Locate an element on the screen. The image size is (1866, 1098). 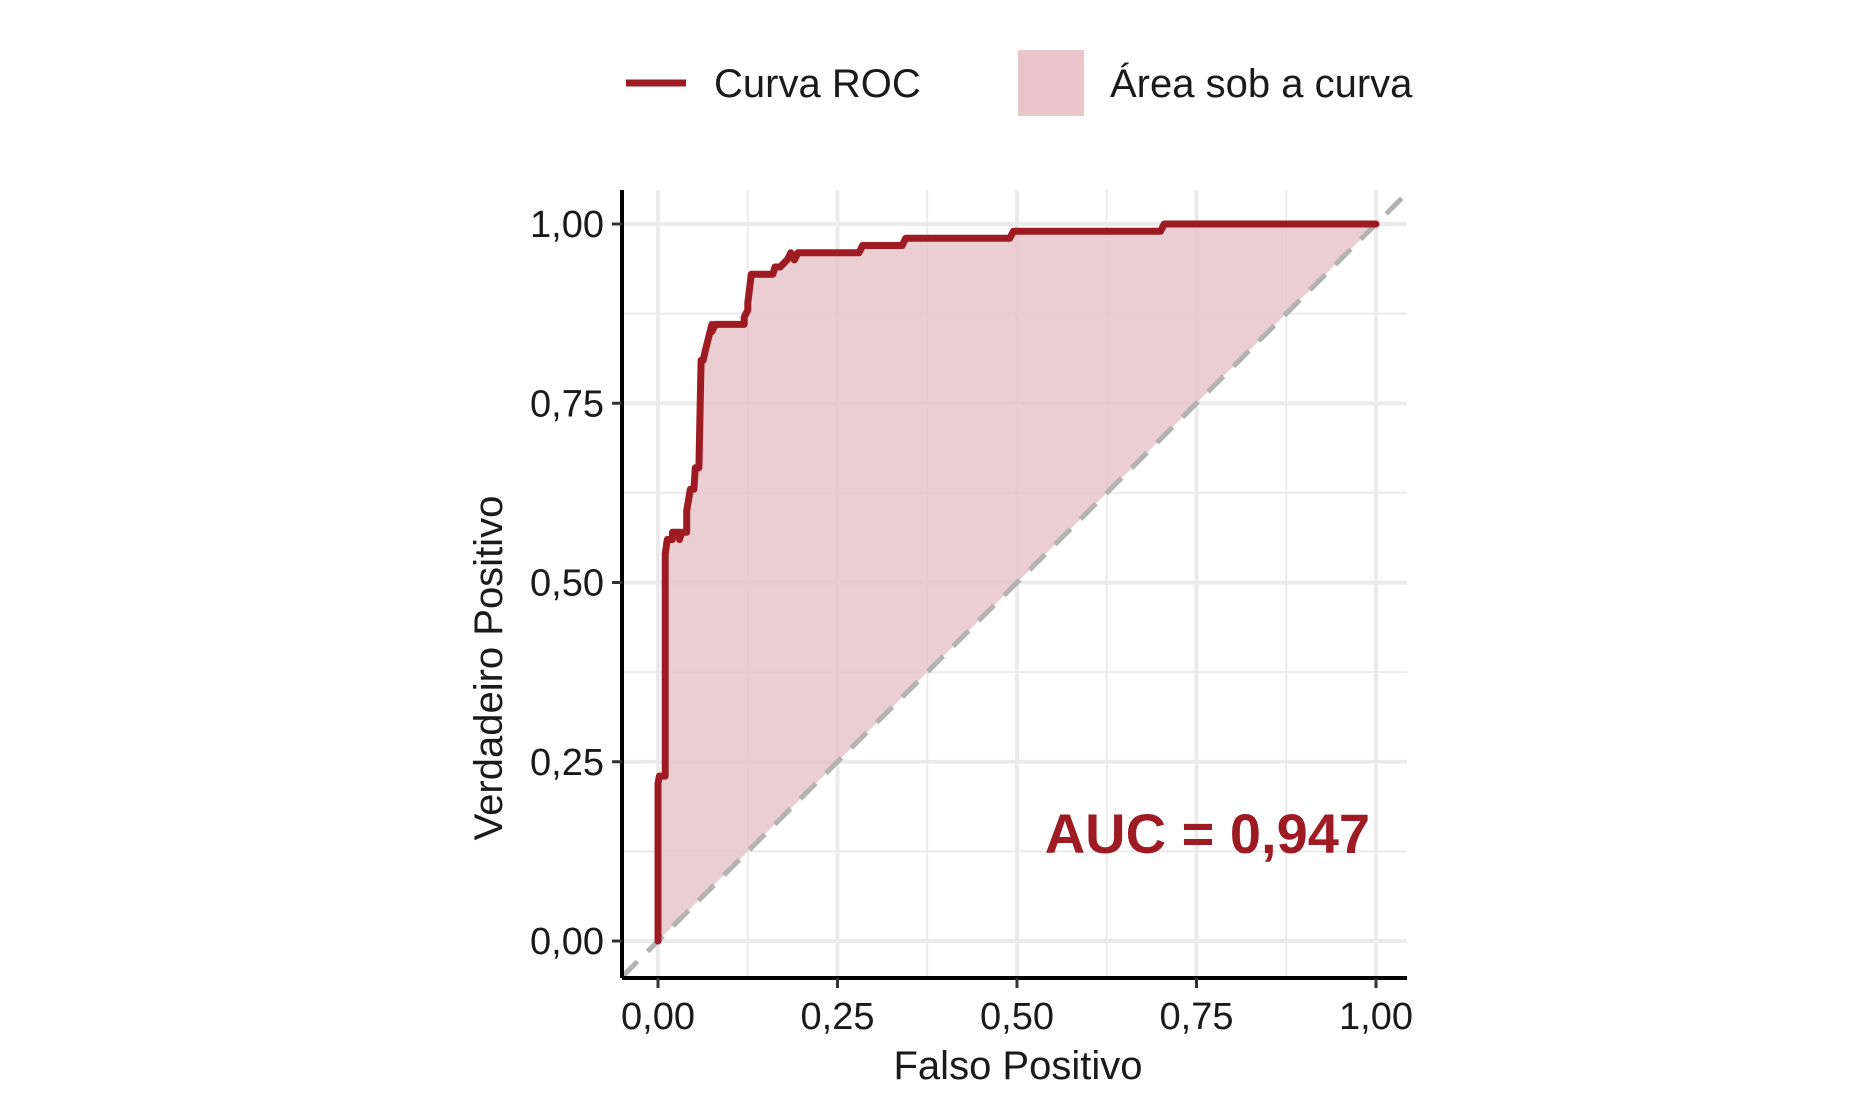
x-tick-label: 0,25 is located at coordinates (838, 1017).